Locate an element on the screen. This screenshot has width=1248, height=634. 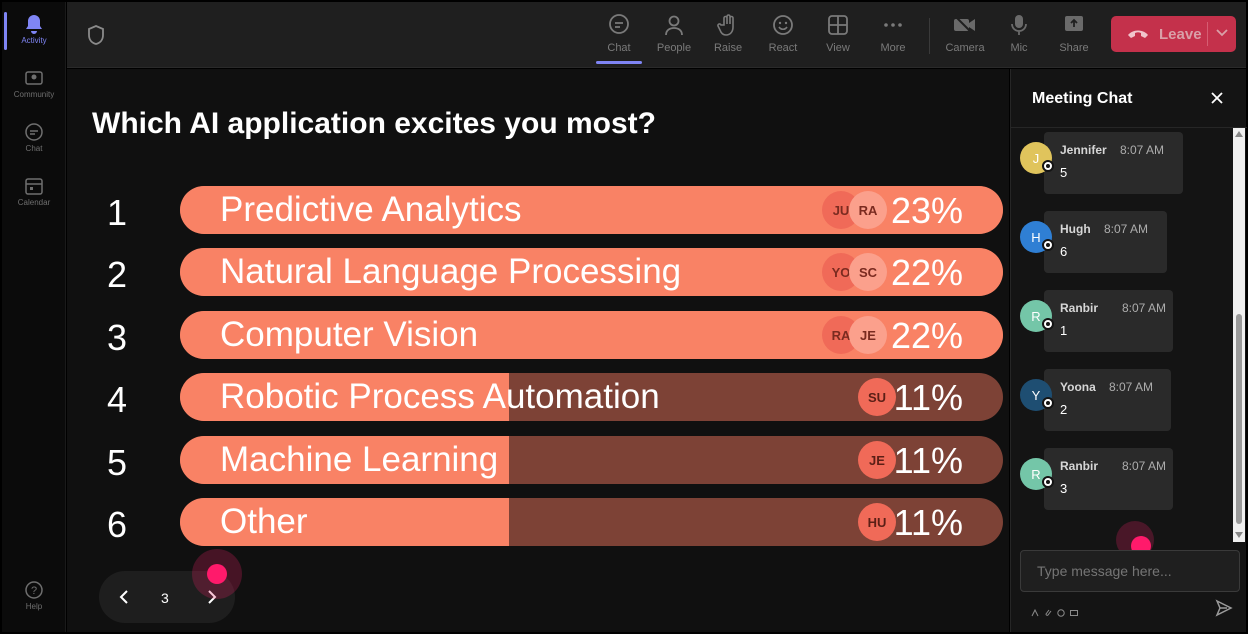
leave-button: Leave is located at coordinates (1173, 34).